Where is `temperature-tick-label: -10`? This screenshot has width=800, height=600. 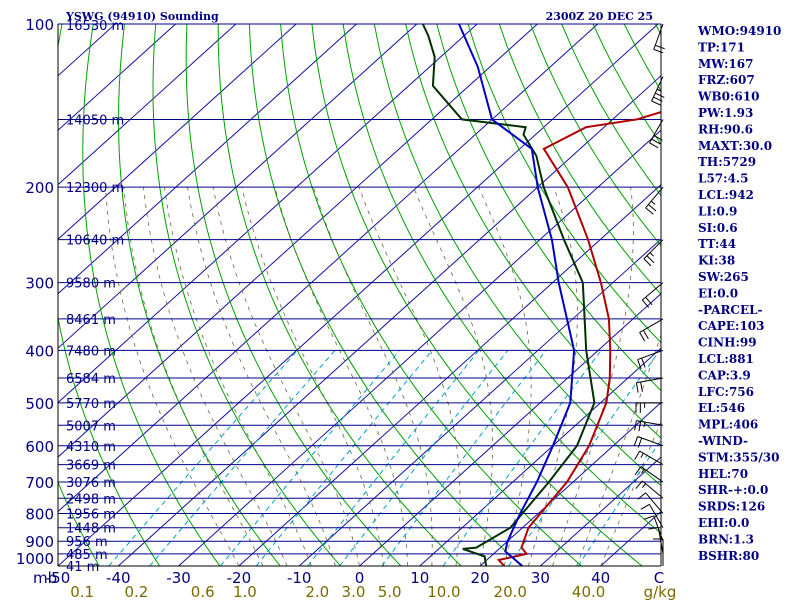 temperature-tick-label: -10 is located at coordinates (299, 578).